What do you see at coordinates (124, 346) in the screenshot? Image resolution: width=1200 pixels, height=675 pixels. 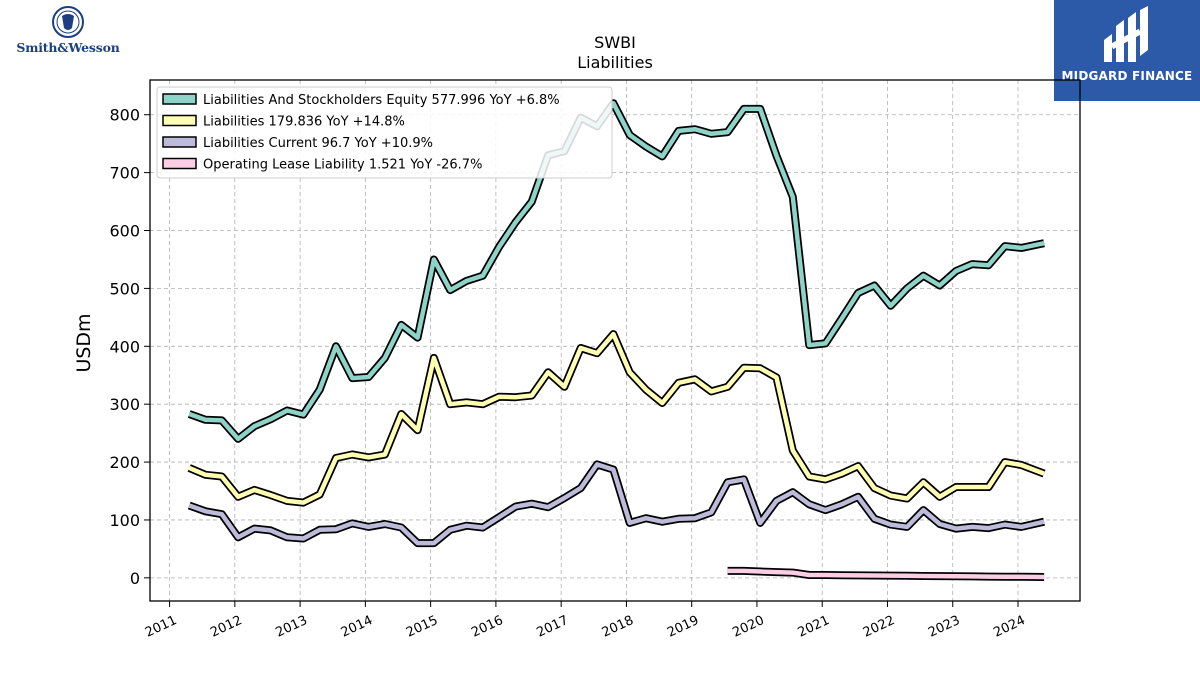 I see `y-tick-label: 400` at bounding box center [124, 346].